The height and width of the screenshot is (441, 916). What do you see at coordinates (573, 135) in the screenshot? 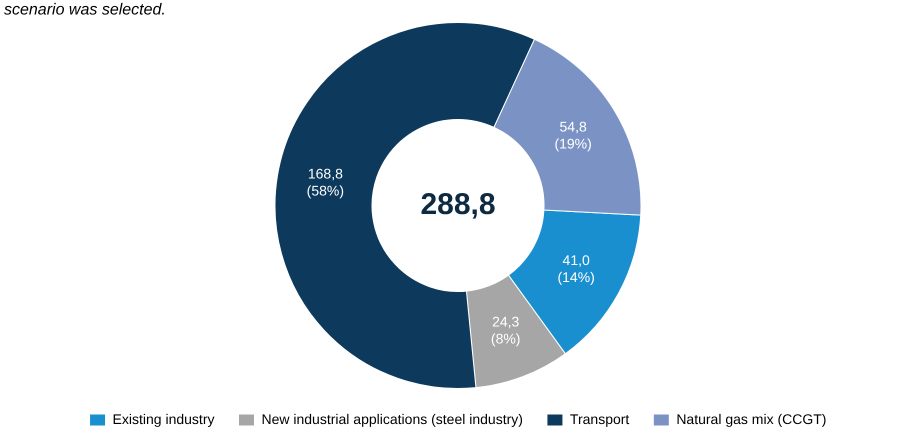
I see `data-label: 54,8 (19%)` at bounding box center [573, 135].